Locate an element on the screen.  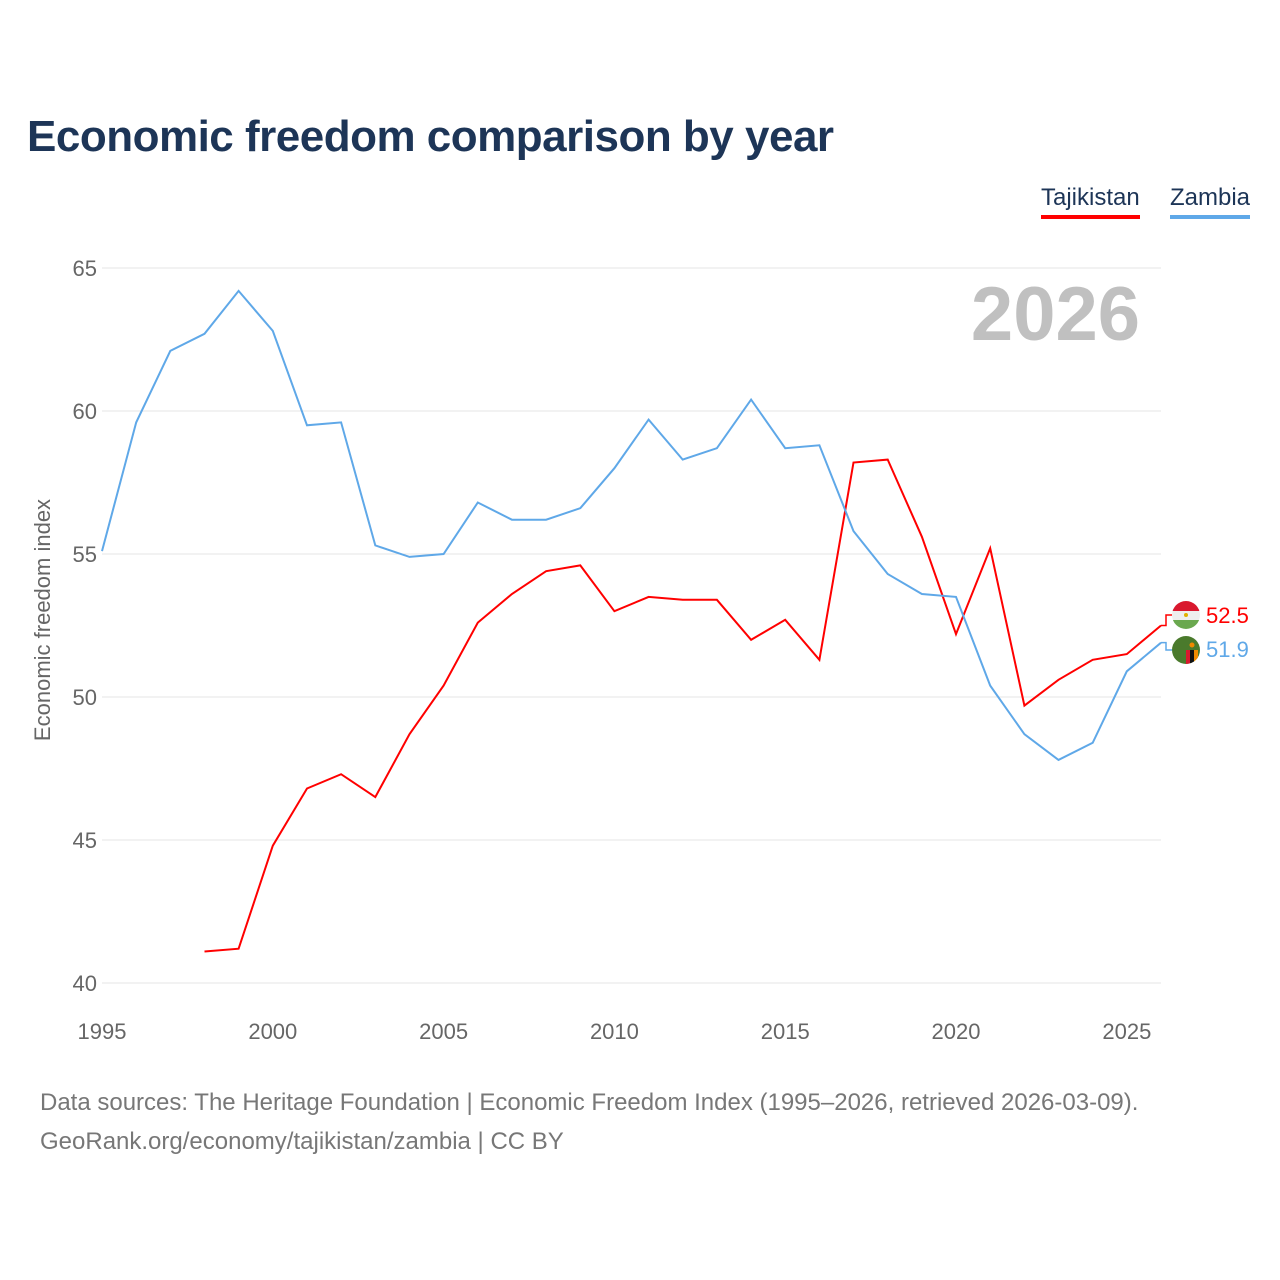
x-tick-label: 2005 is located at coordinates (443, 1031).